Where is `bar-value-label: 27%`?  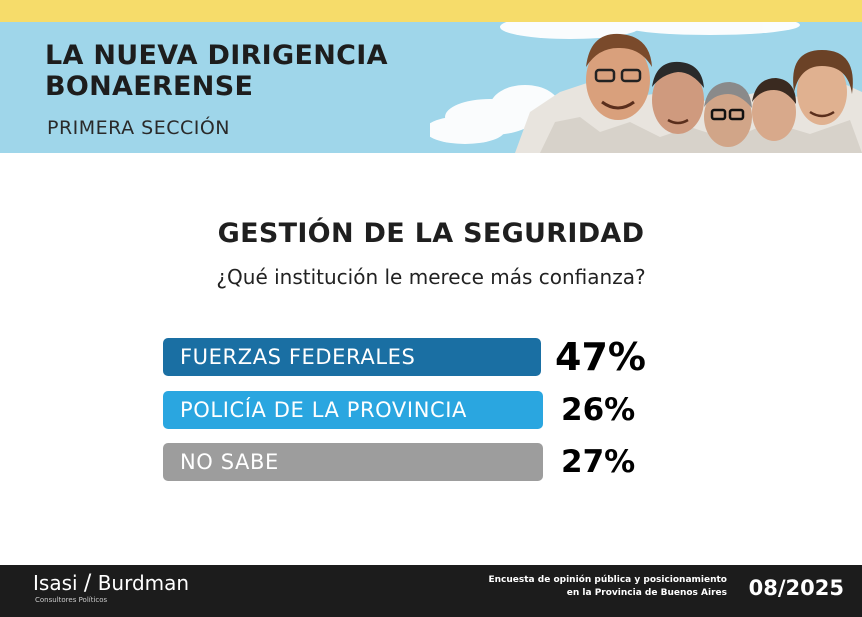 bar-value-label: 27% is located at coordinates (598, 462).